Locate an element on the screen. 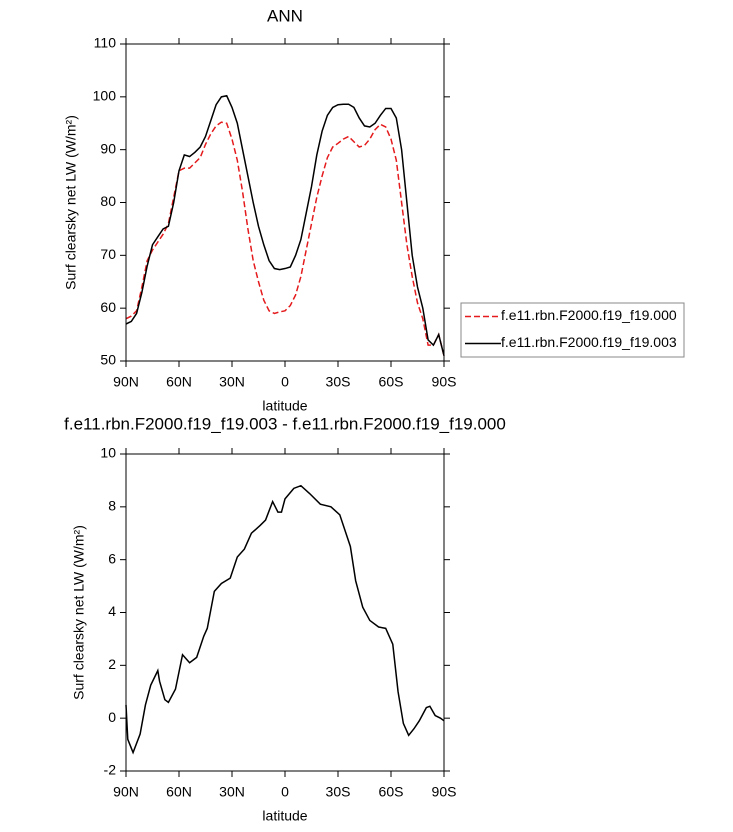 This screenshot has height=832, width=733. y-tick-label: 4 is located at coordinates (112, 611).